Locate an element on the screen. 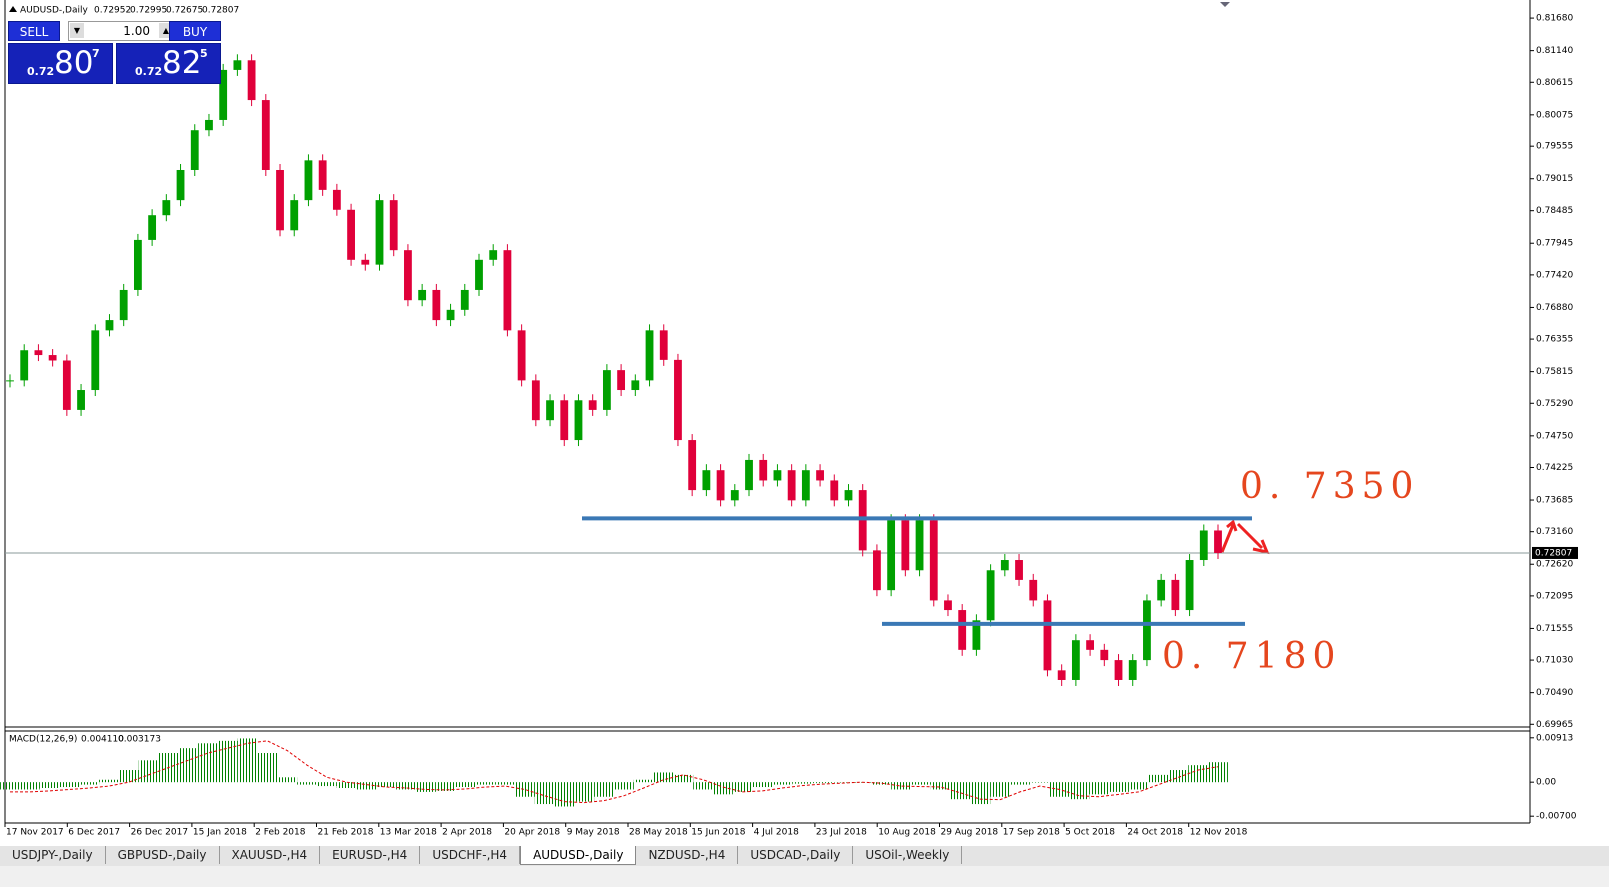  price-tag-label: 0.72807 is located at coordinates (1553, 553).